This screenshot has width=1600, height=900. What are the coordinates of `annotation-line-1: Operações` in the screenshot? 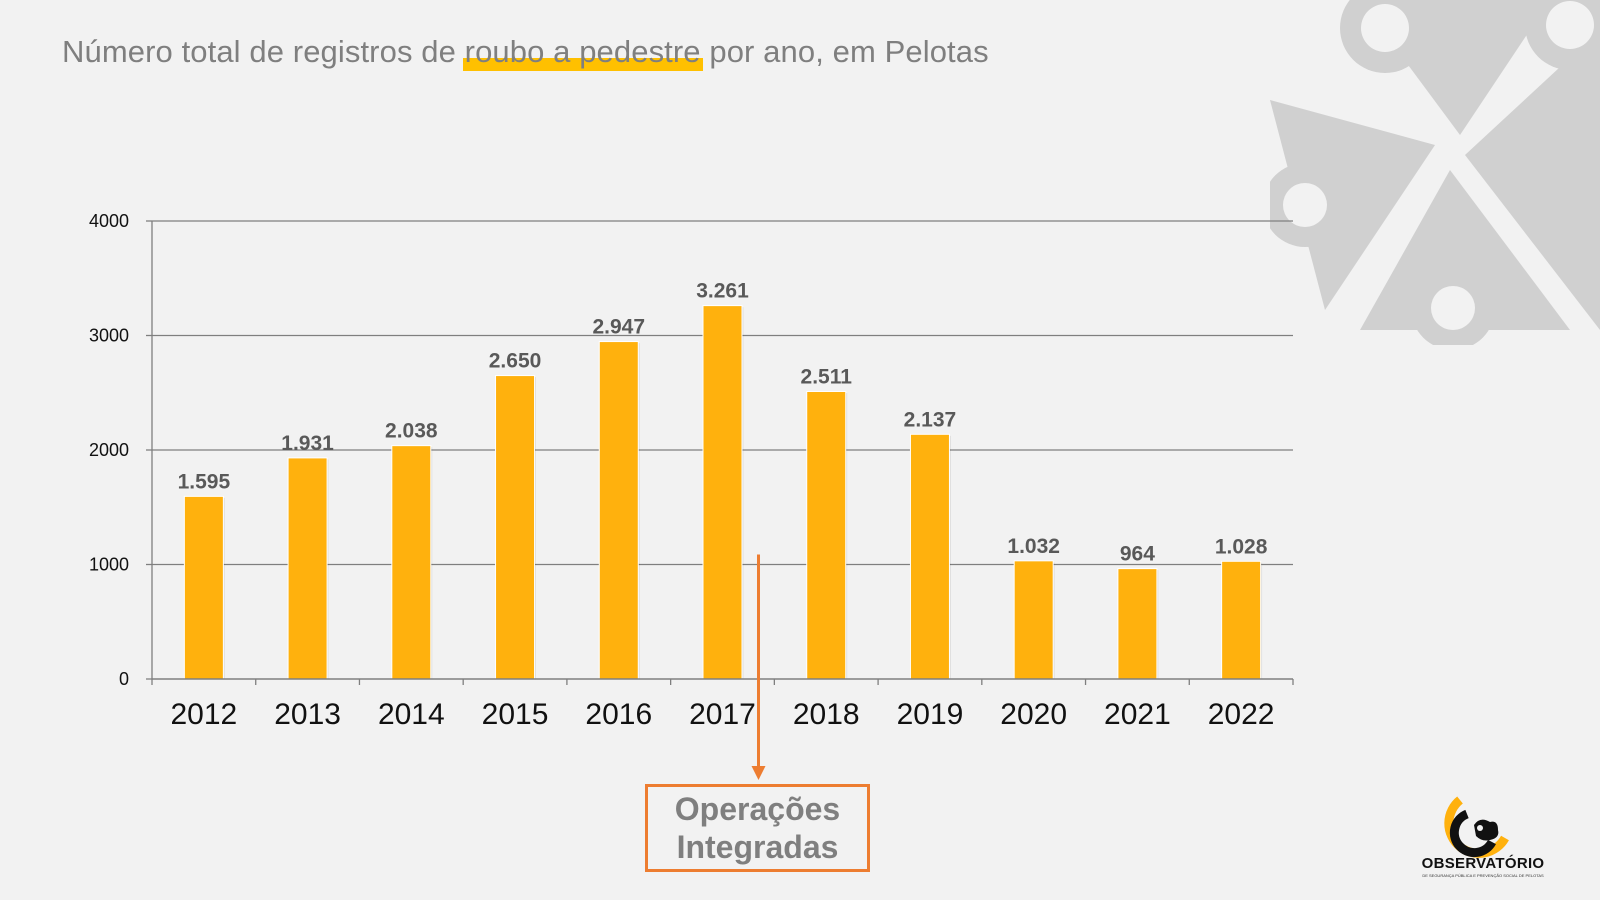 It's located at (757, 809).